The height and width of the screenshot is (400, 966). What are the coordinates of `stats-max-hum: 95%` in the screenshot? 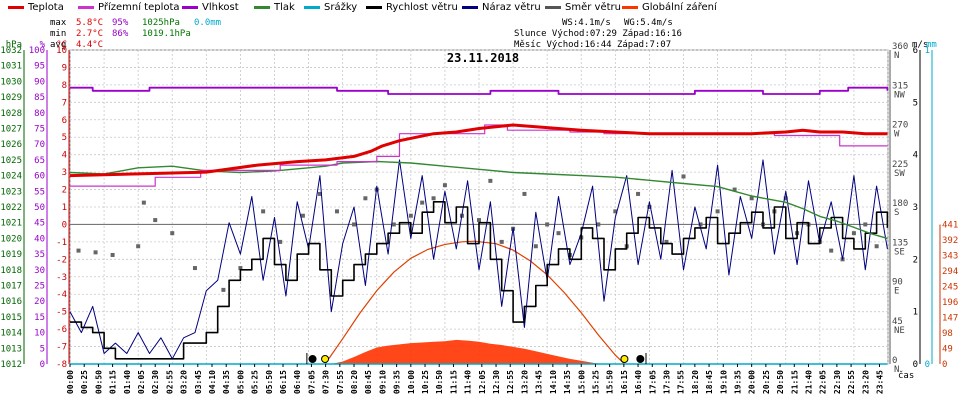 It's located at (120, 23).